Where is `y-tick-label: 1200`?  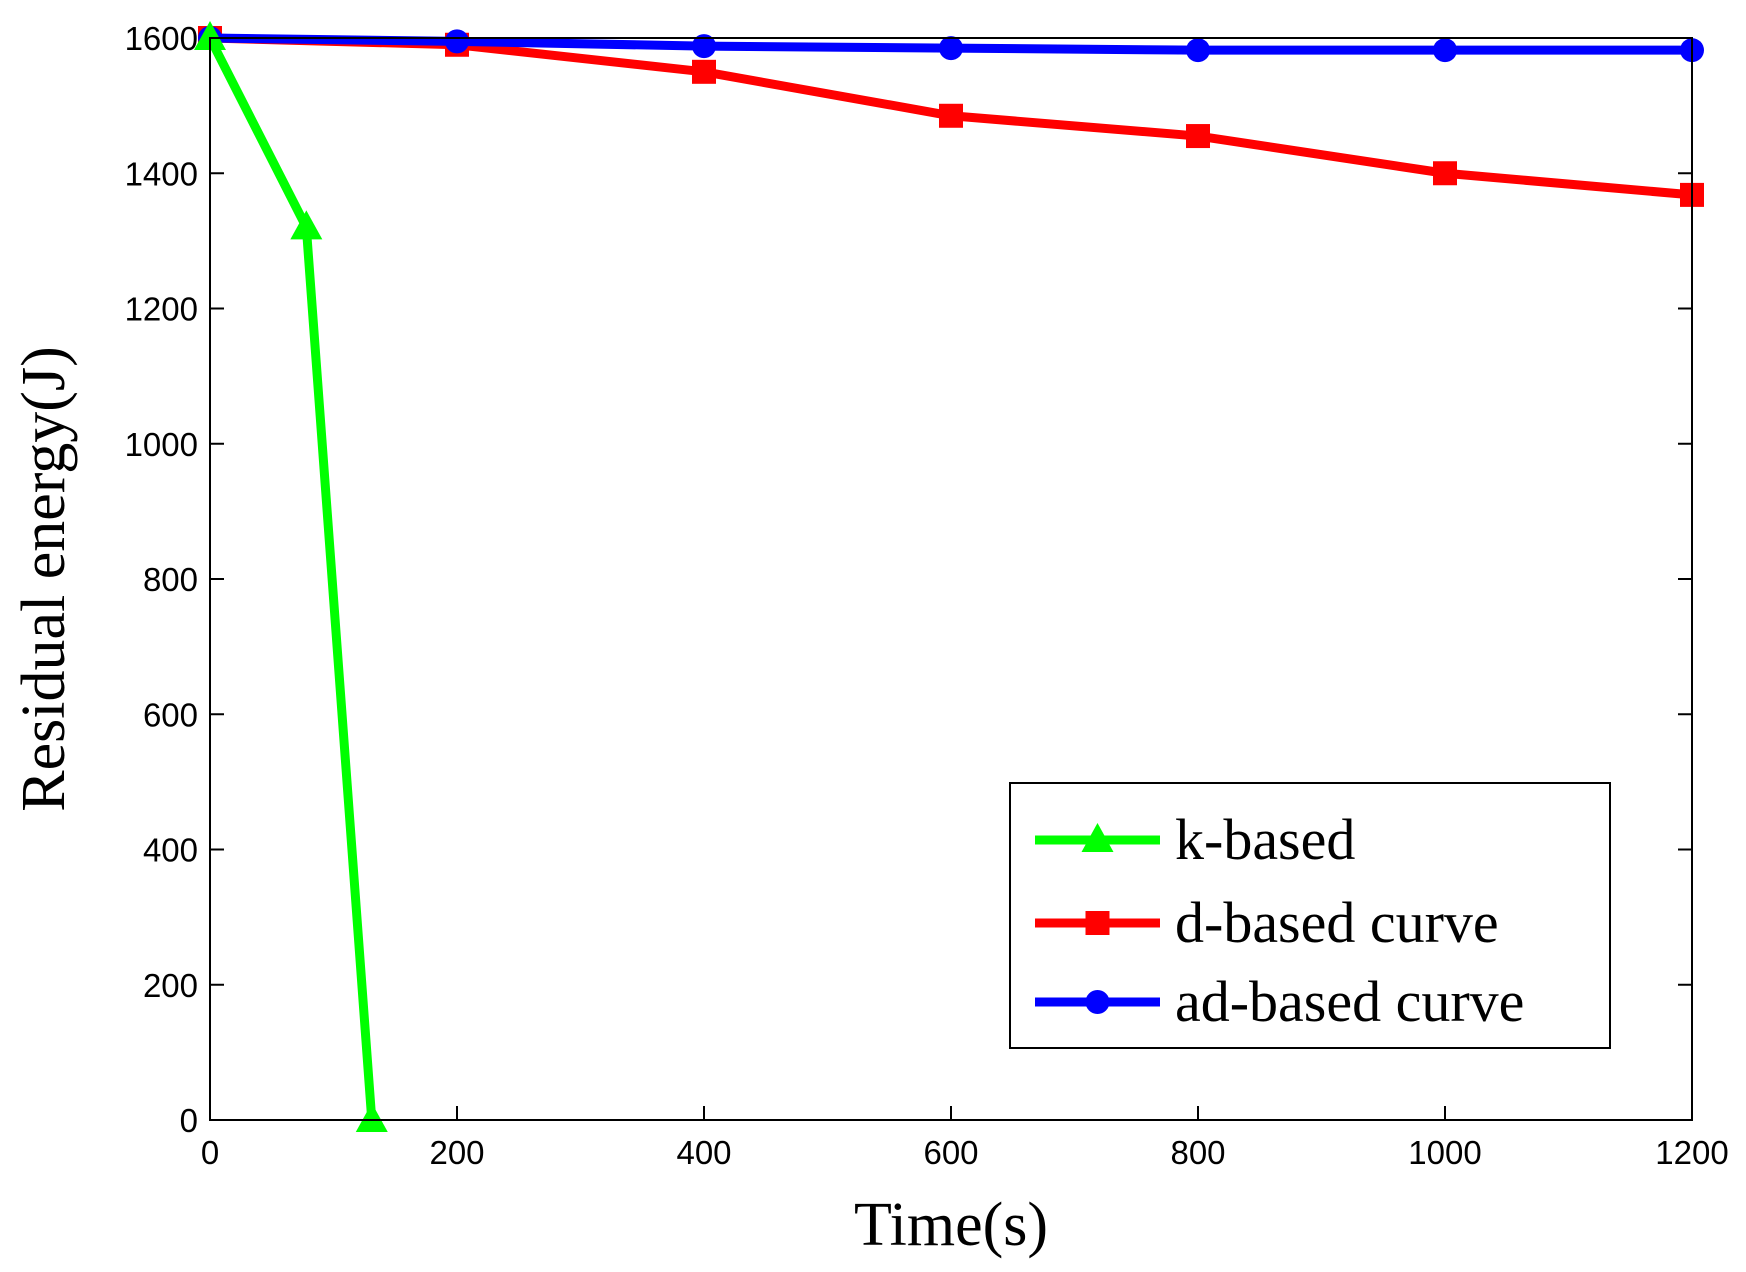 y-tick-label: 1200 is located at coordinates (161, 309).